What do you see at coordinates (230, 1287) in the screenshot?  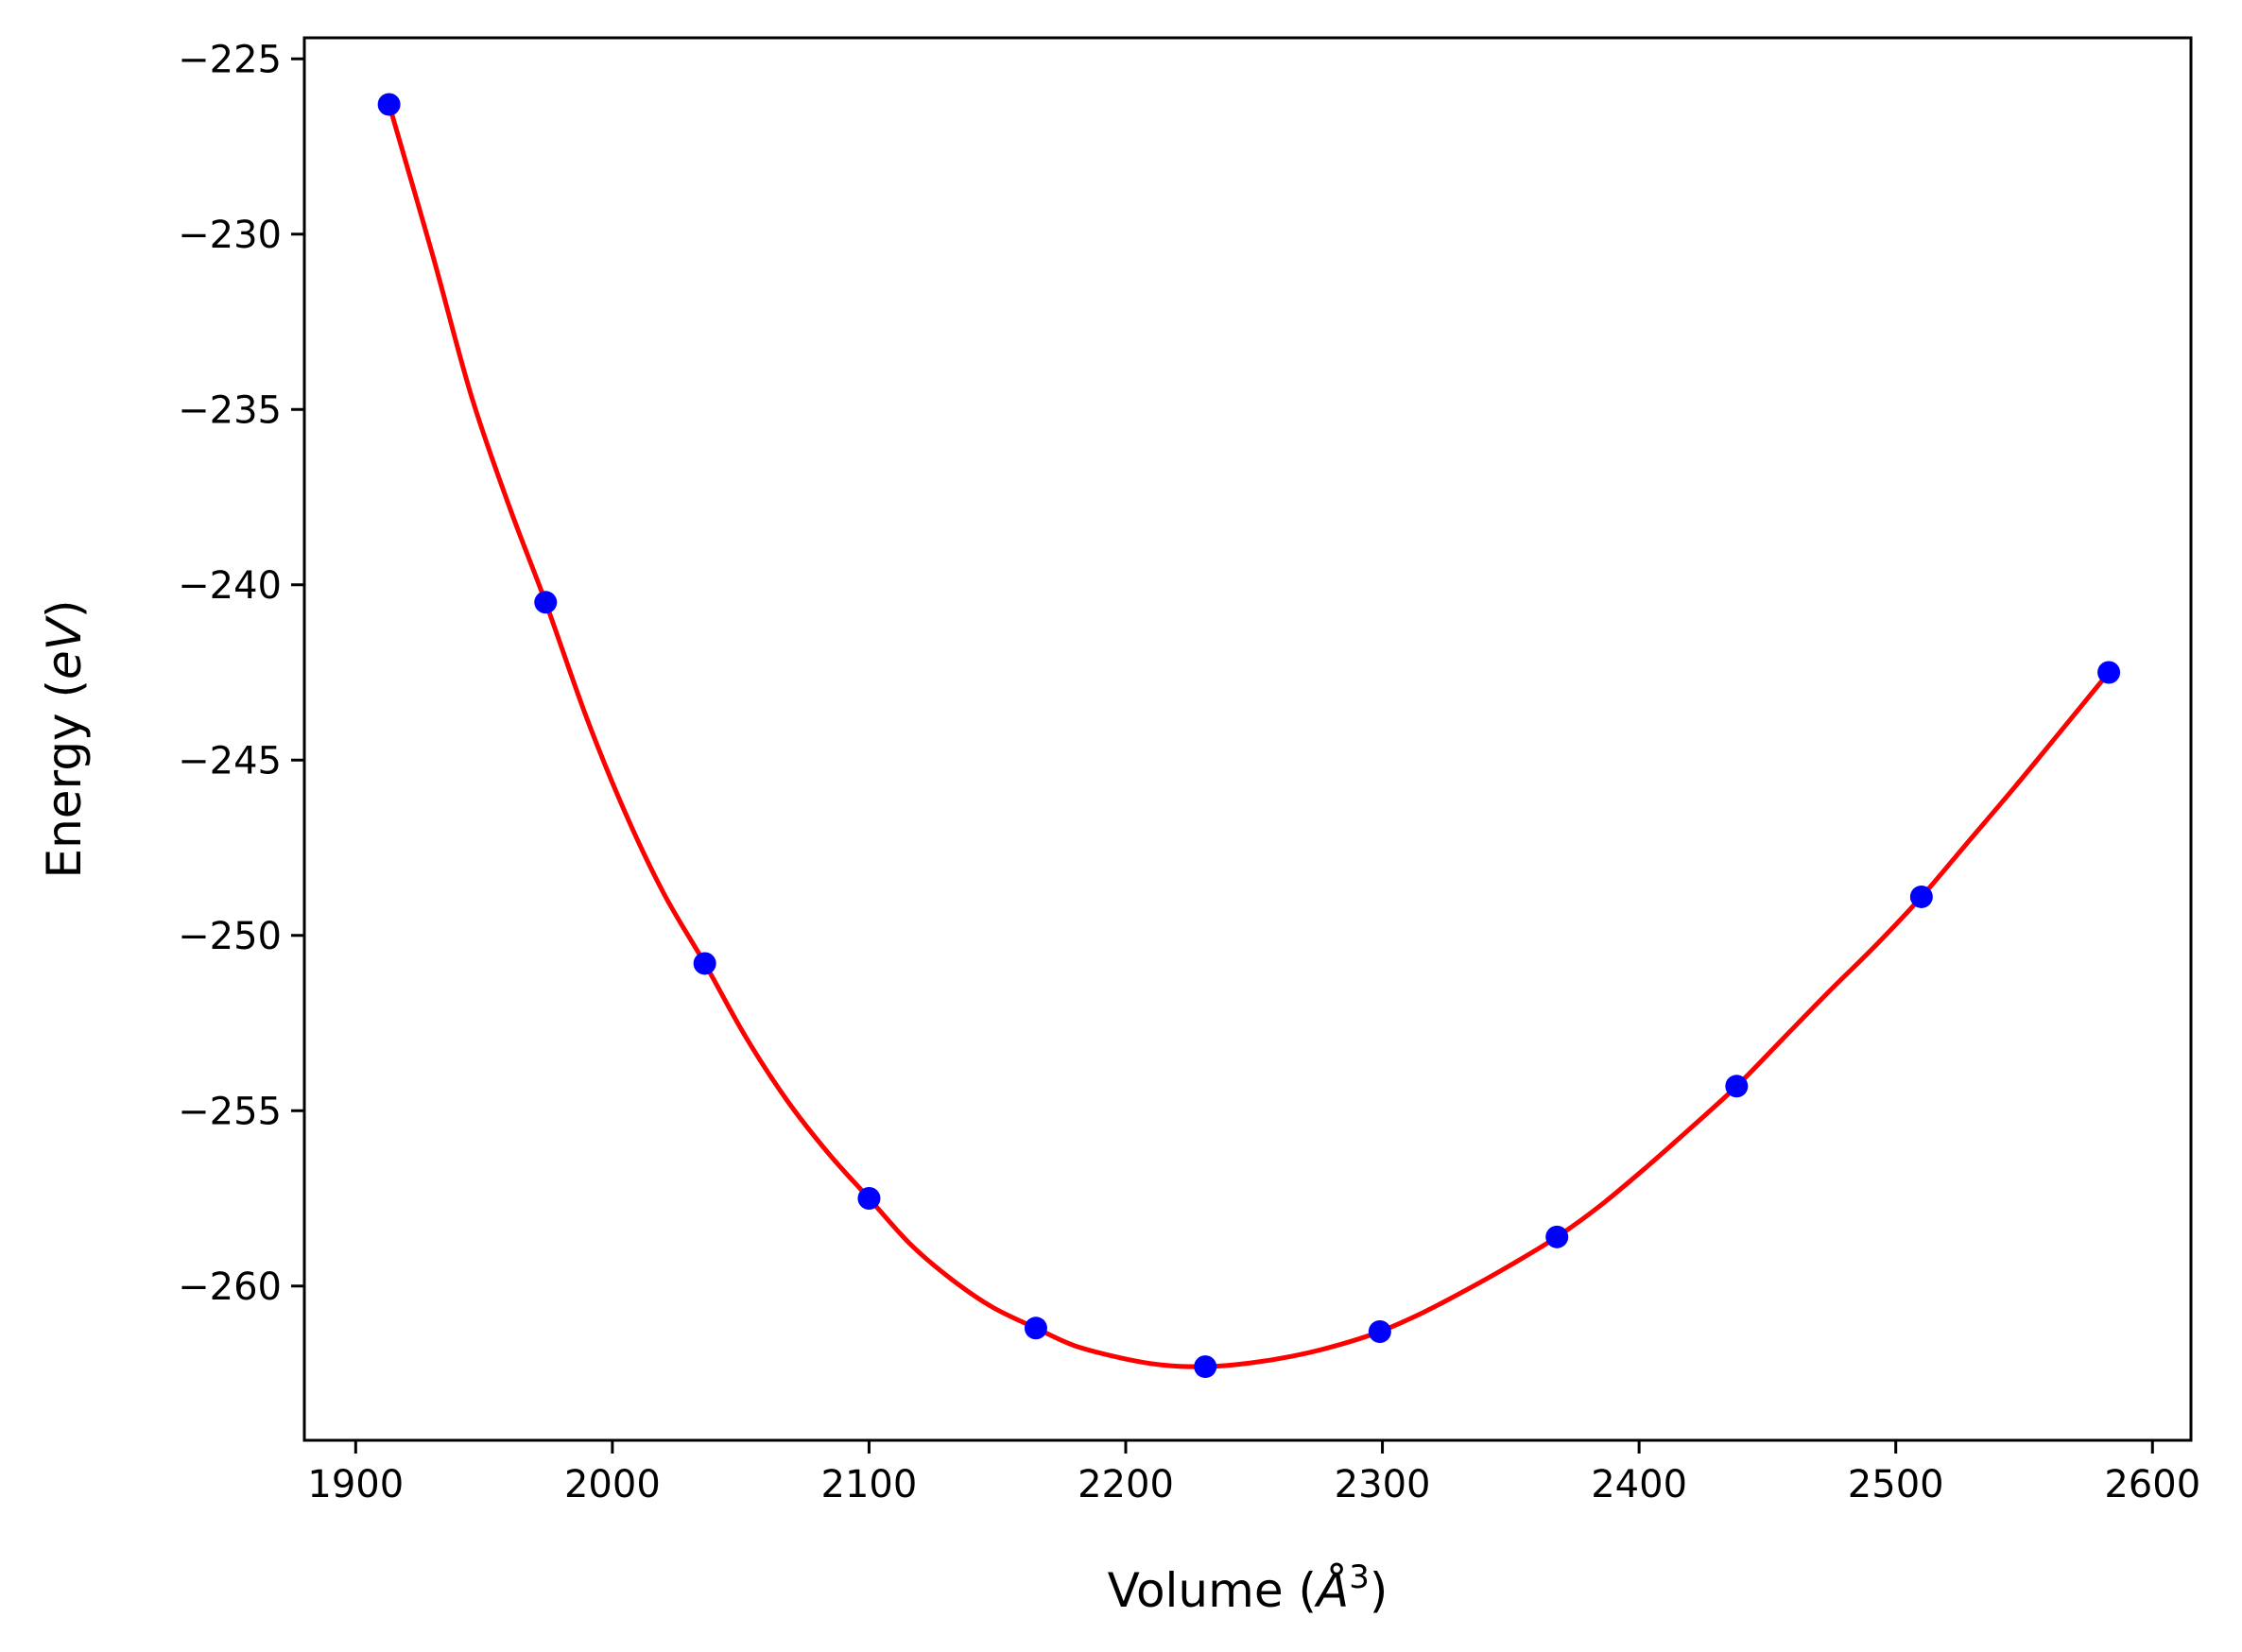 I see `y-tick-label: −260` at bounding box center [230, 1287].